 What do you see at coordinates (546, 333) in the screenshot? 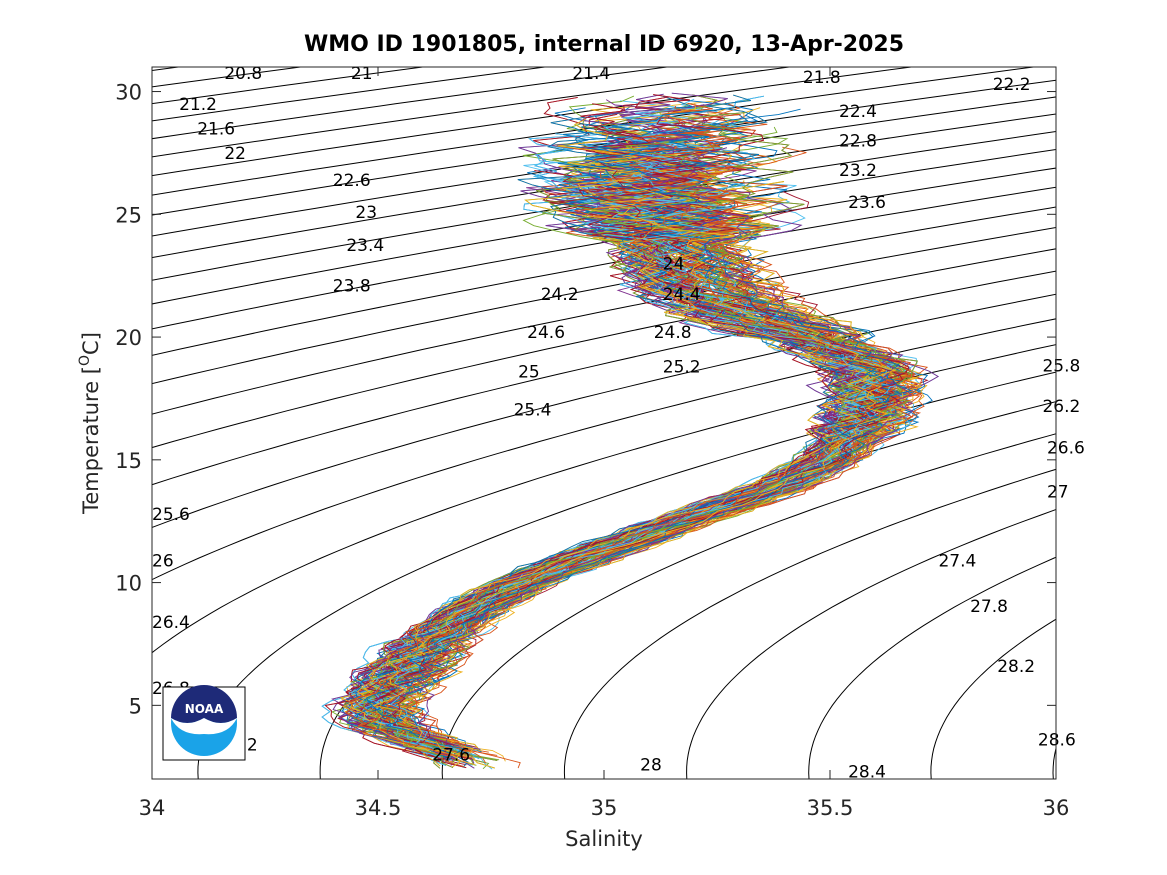
I see `isopycnal-label: 24.6` at bounding box center [546, 333].